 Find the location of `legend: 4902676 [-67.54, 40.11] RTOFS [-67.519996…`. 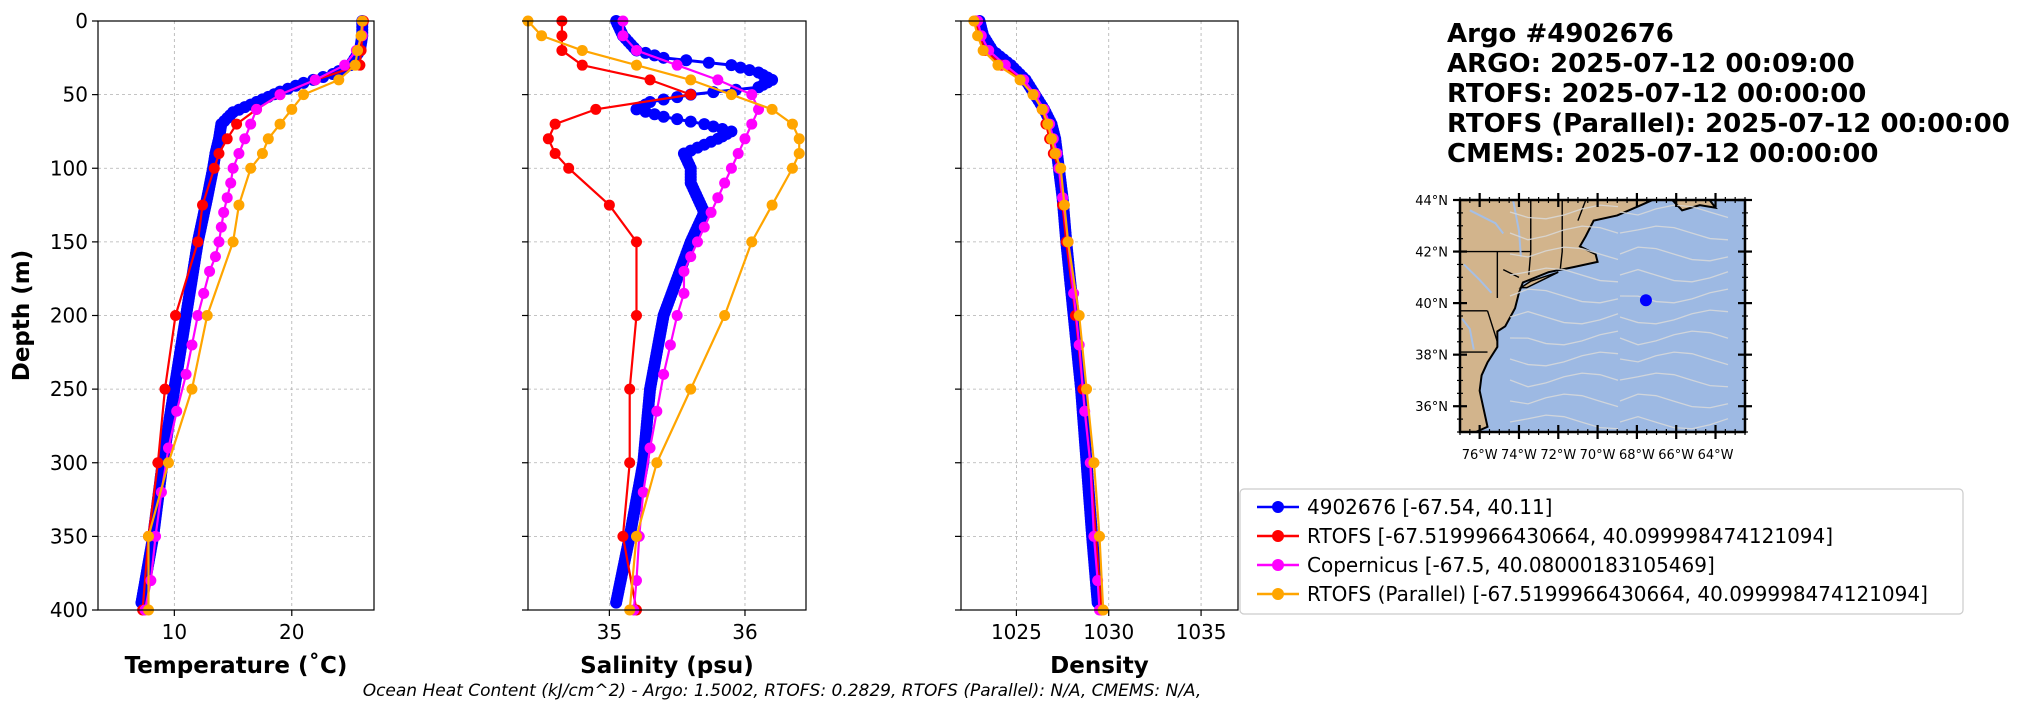

legend: 4902676 [-67.54, 40.11] RTOFS [-67.519996… is located at coordinates (1601, 551).